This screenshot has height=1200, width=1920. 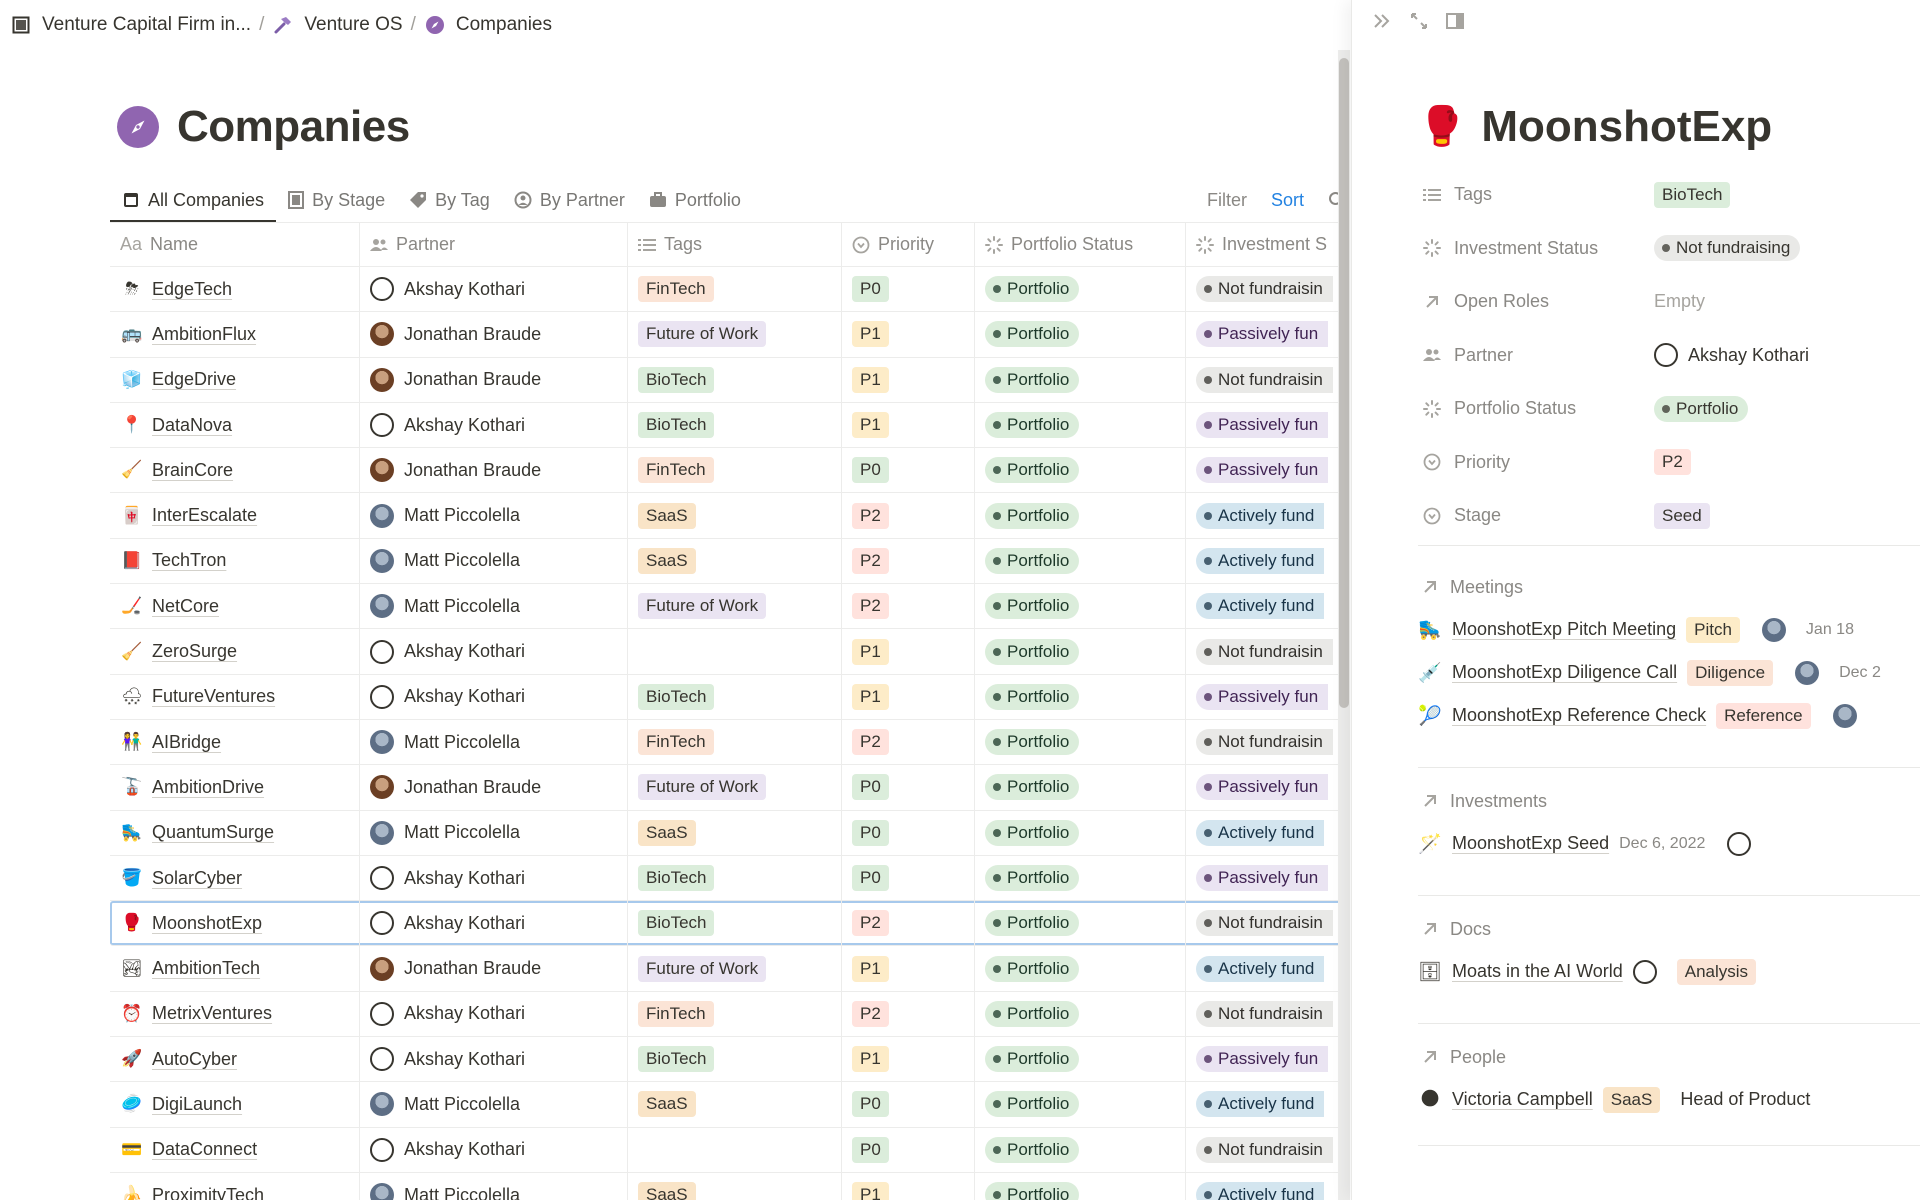 I want to click on relation-link: Victoria Campbell, so click(x=1522, y=1099).